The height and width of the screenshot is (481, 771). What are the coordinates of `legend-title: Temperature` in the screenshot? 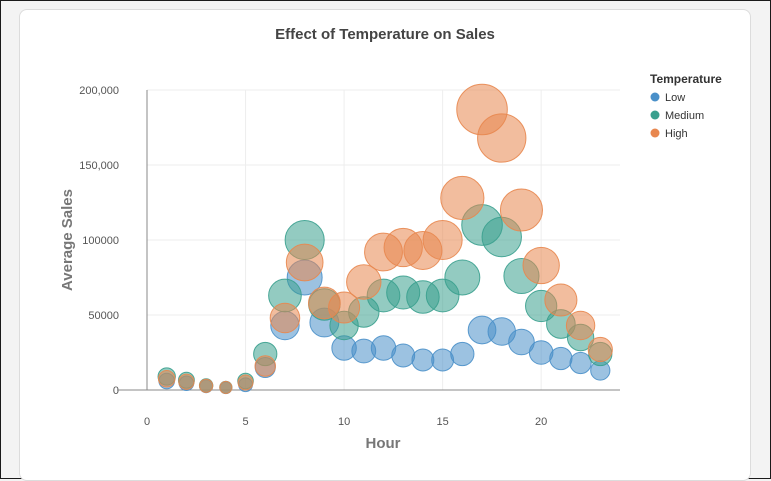 It's located at (686, 79).